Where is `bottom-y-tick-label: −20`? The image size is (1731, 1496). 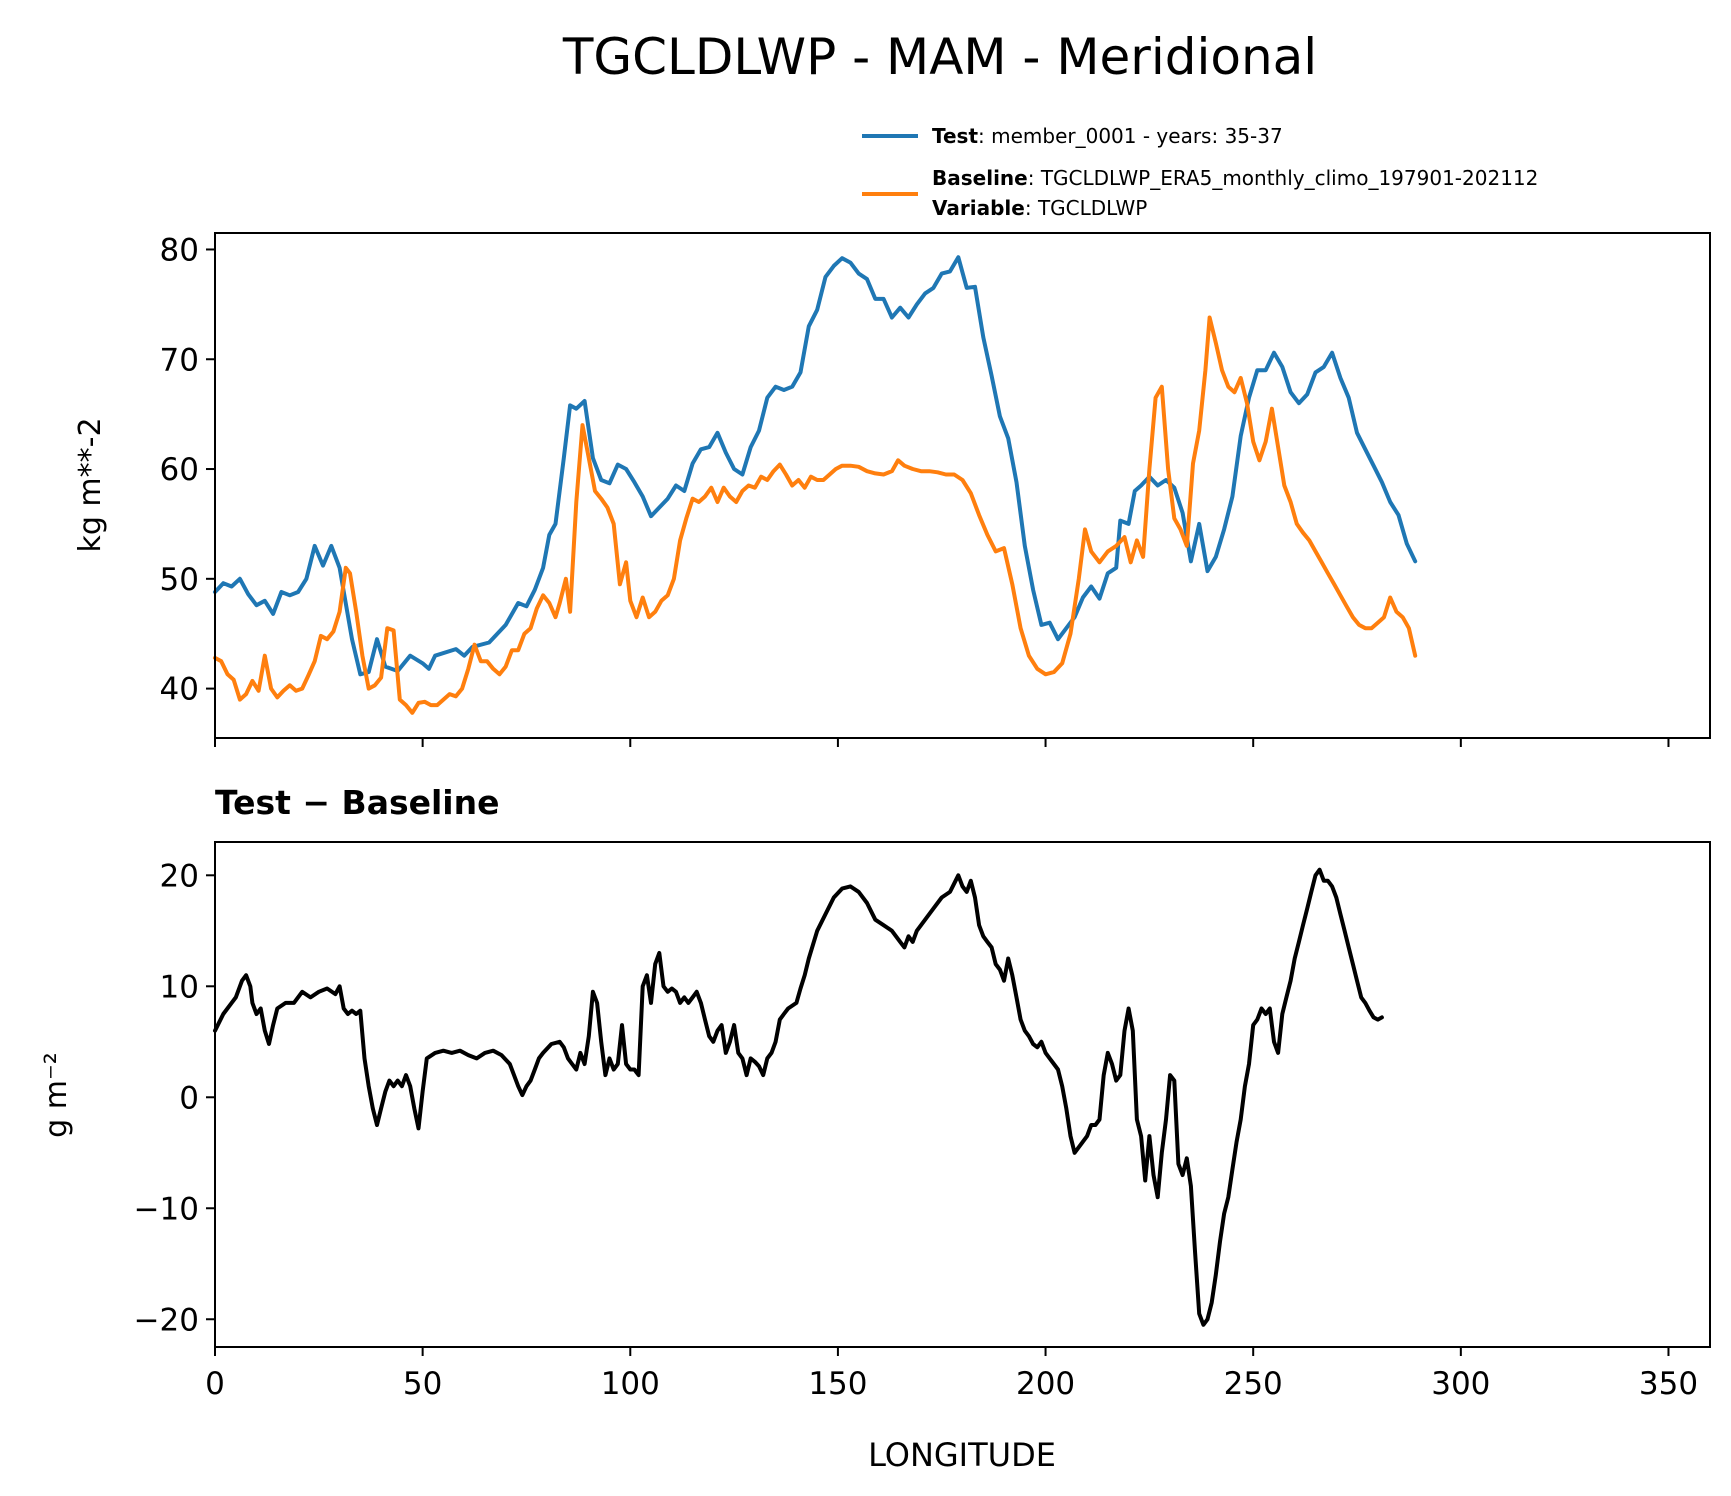 bottom-y-tick-label: −20 is located at coordinates (166, 1320).